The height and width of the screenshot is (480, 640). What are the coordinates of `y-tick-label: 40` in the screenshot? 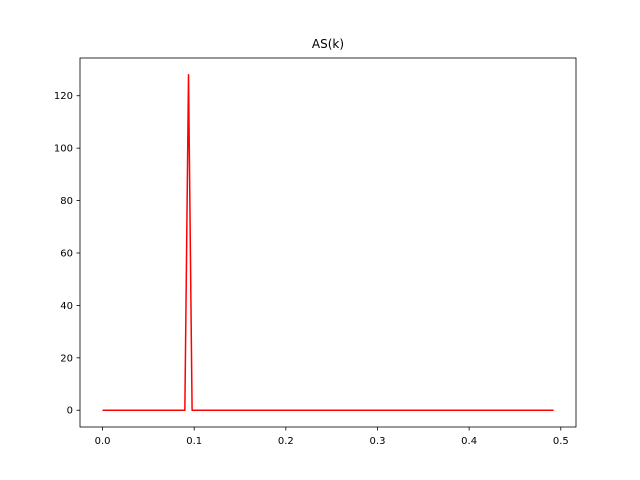 It's located at (66, 306).